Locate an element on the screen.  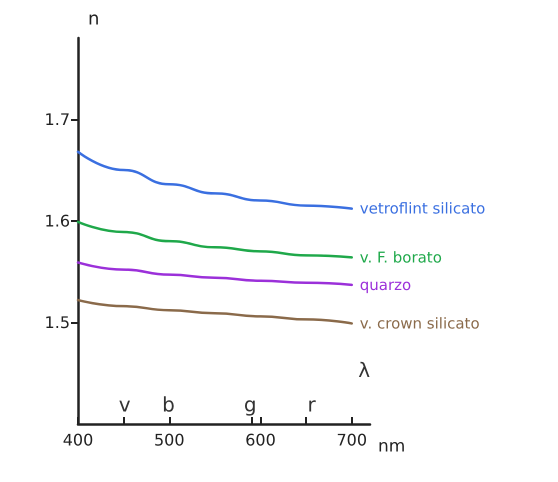
series-label: v. F. borato is located at coordinates (401, 257).